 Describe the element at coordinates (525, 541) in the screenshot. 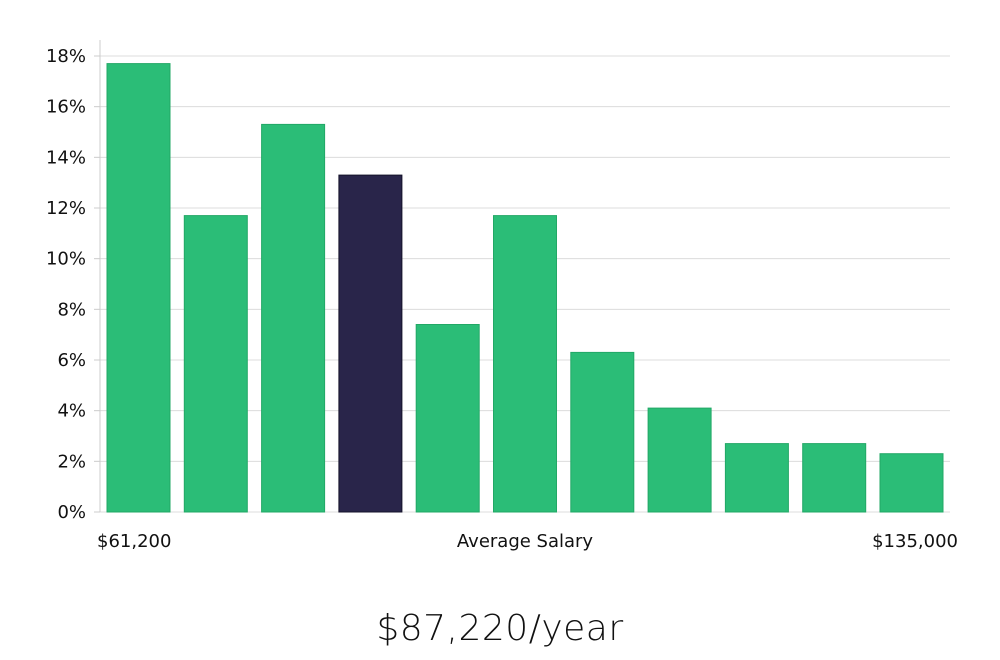

I see `x-axis-title: Average Salary` at that location.